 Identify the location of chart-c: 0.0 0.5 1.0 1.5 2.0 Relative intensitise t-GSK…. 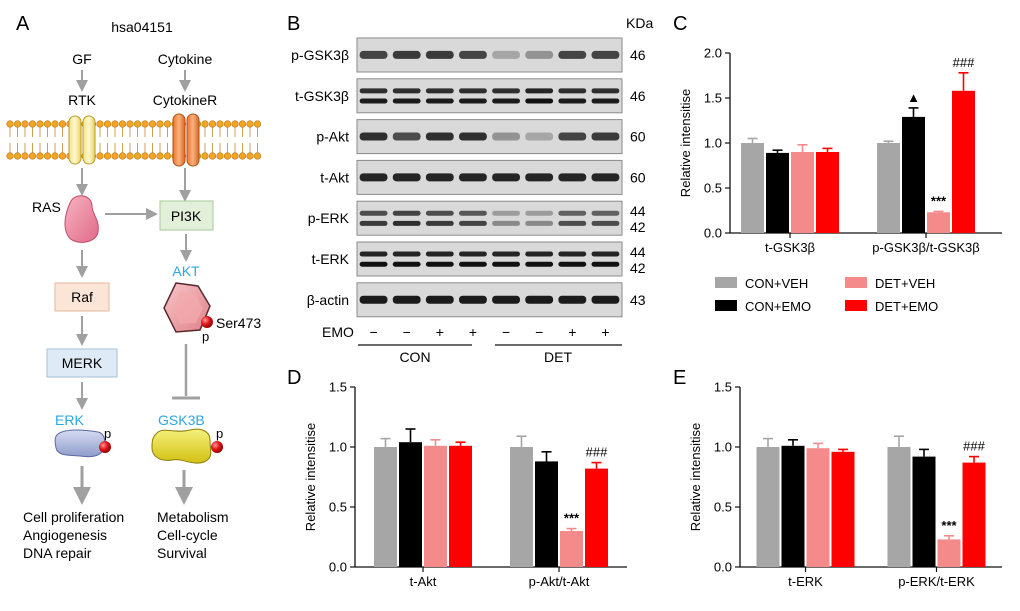
(840, 150).